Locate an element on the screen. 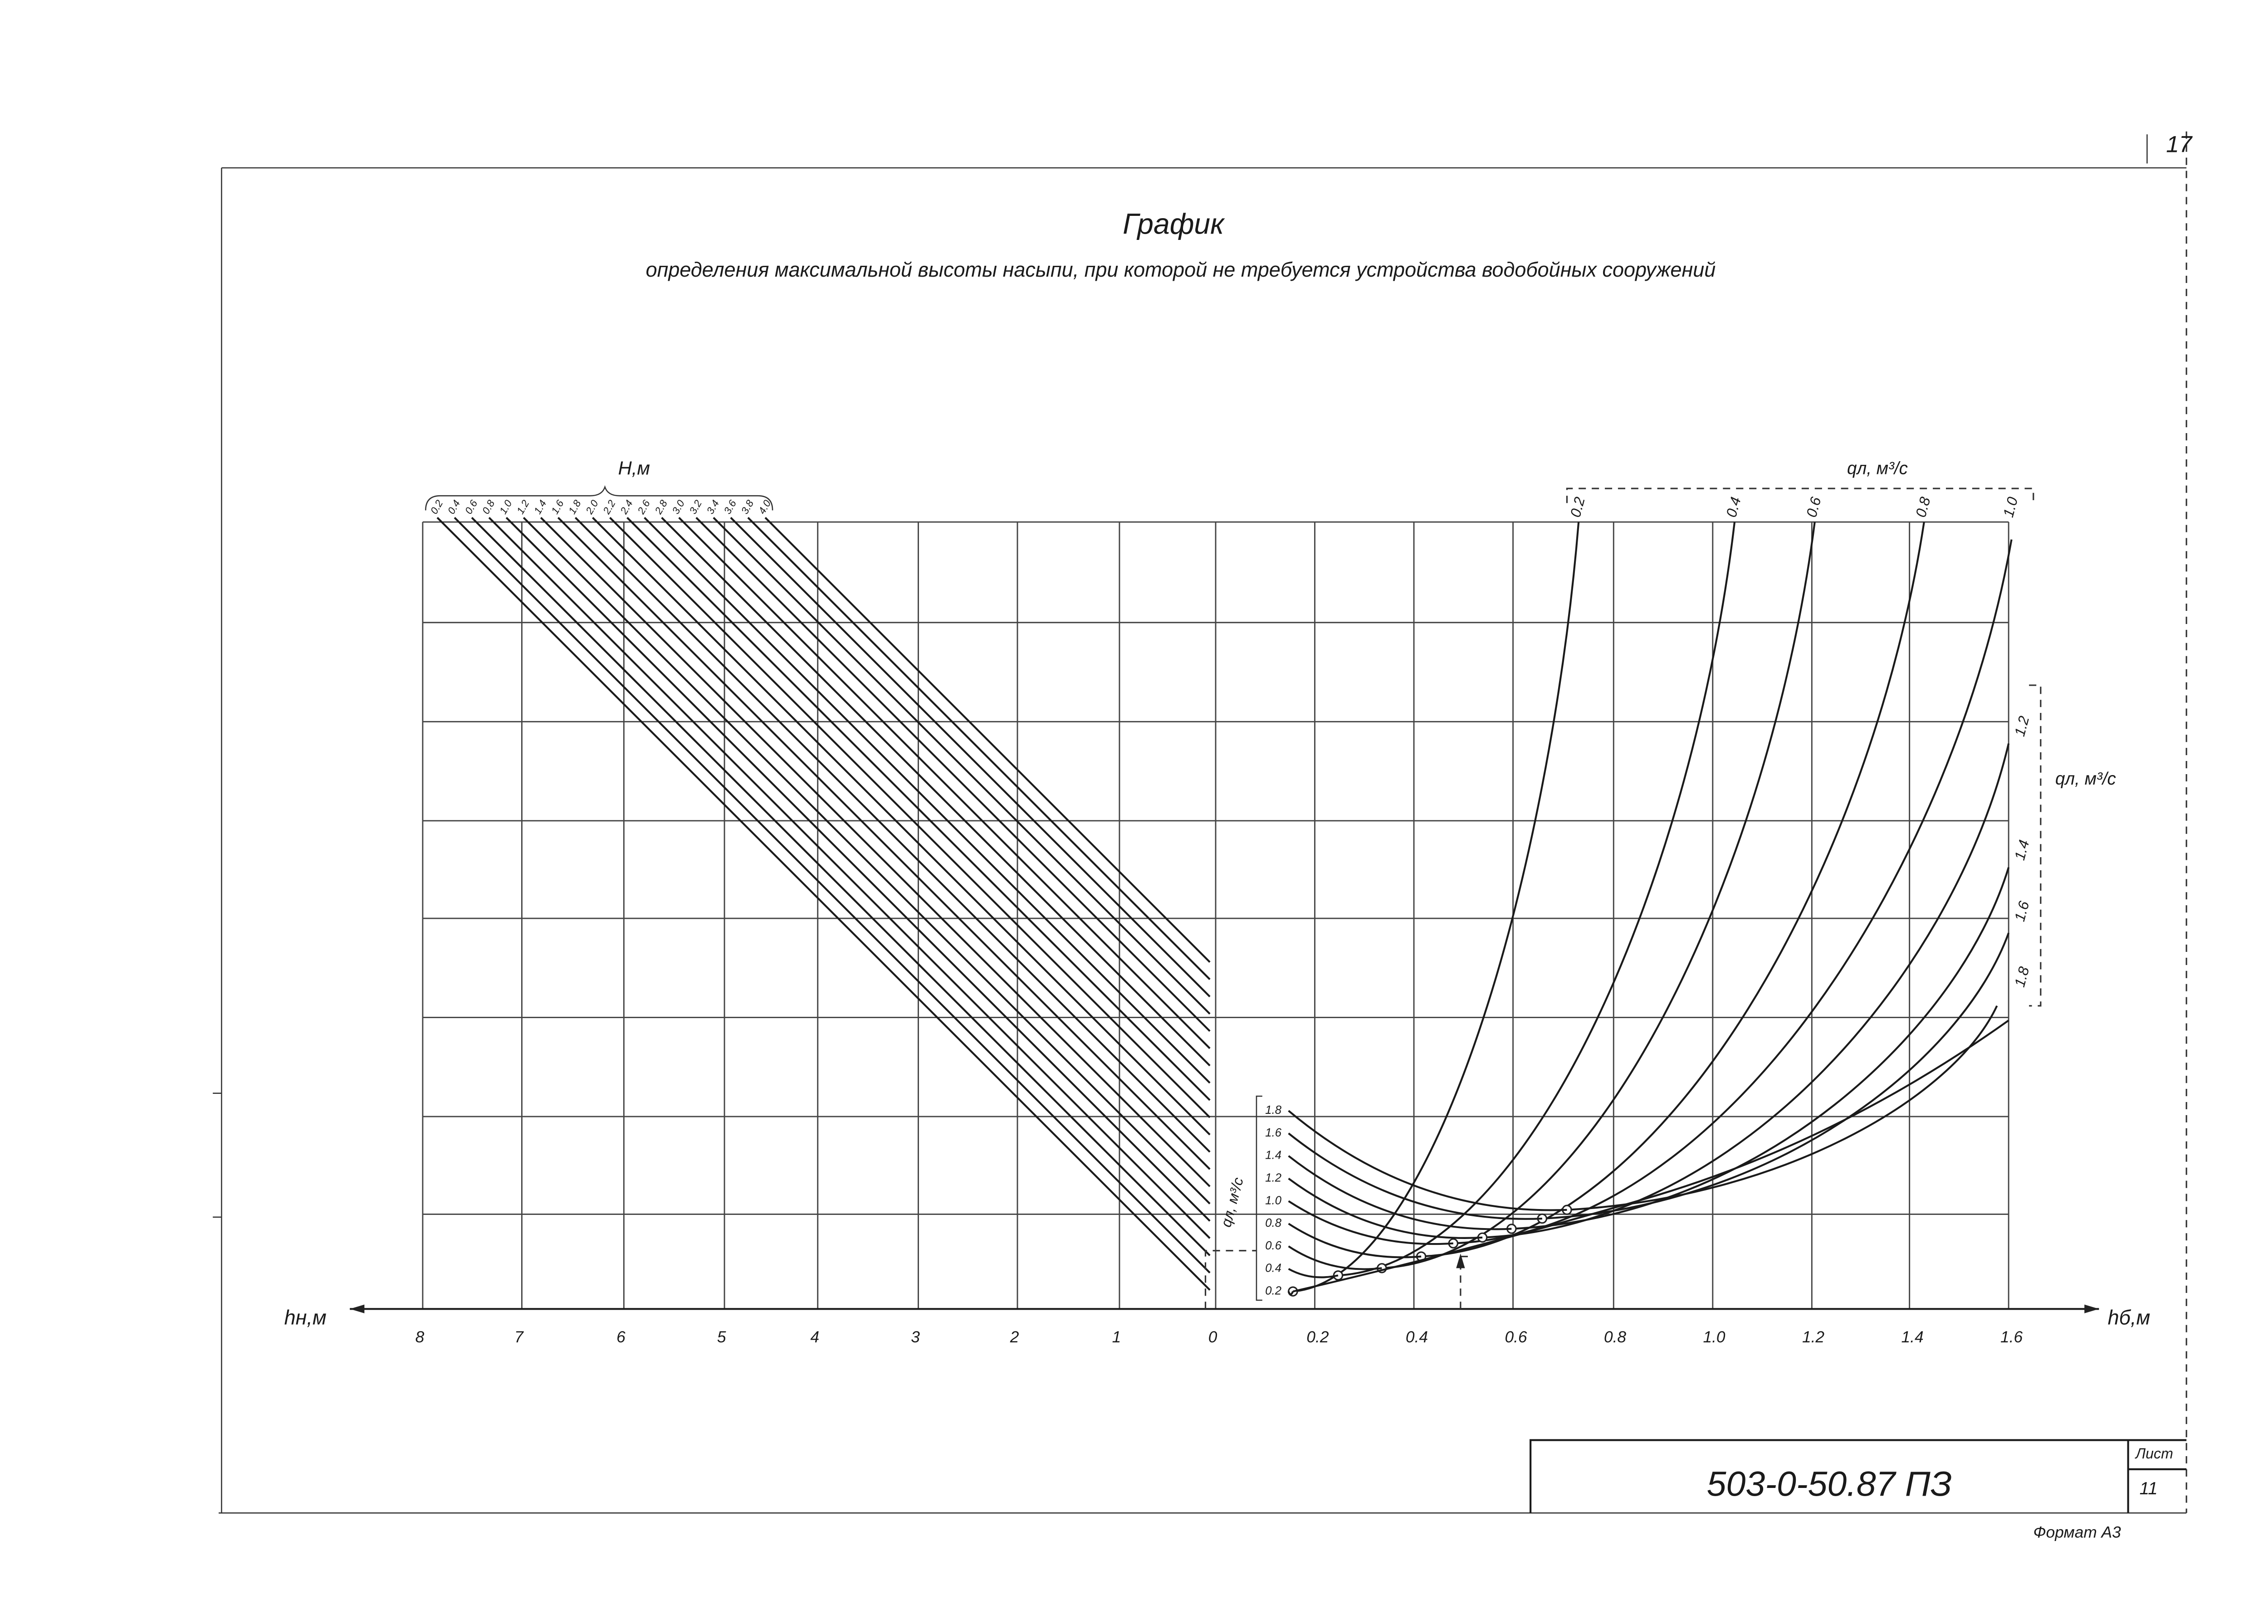 This screenshot has width=2268, height=1624. x-tick-label: 1.2 is located at coordinates (1813, 1337).